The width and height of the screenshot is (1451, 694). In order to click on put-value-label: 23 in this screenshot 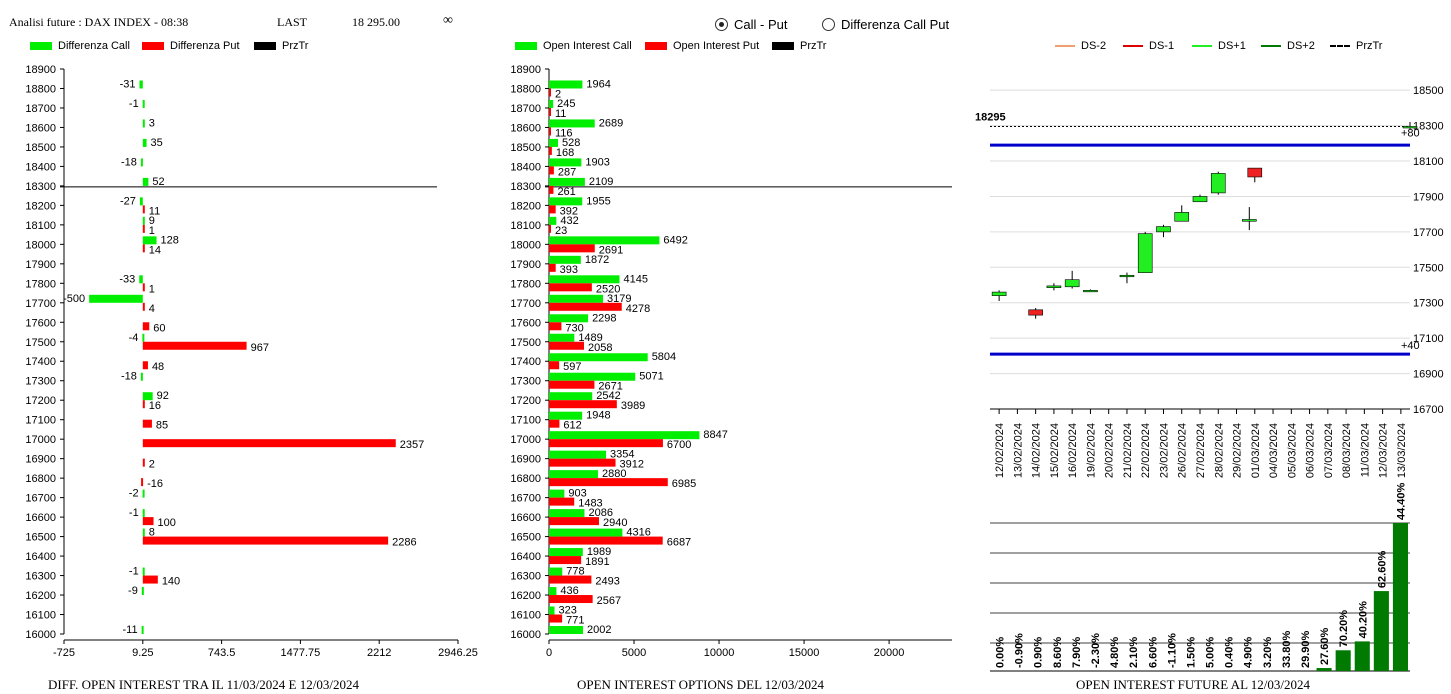, I will do `click(561, 231)`.